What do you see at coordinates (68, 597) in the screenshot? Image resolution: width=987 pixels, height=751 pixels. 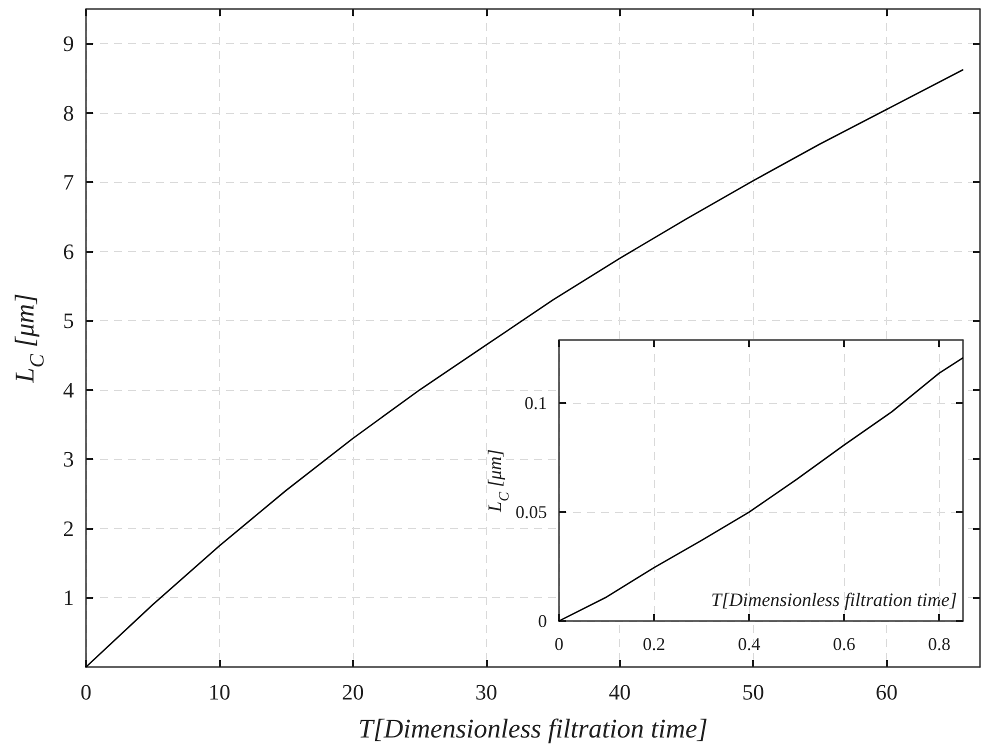 I see `y-tick-label: 1` at bounding box center [68, 597].